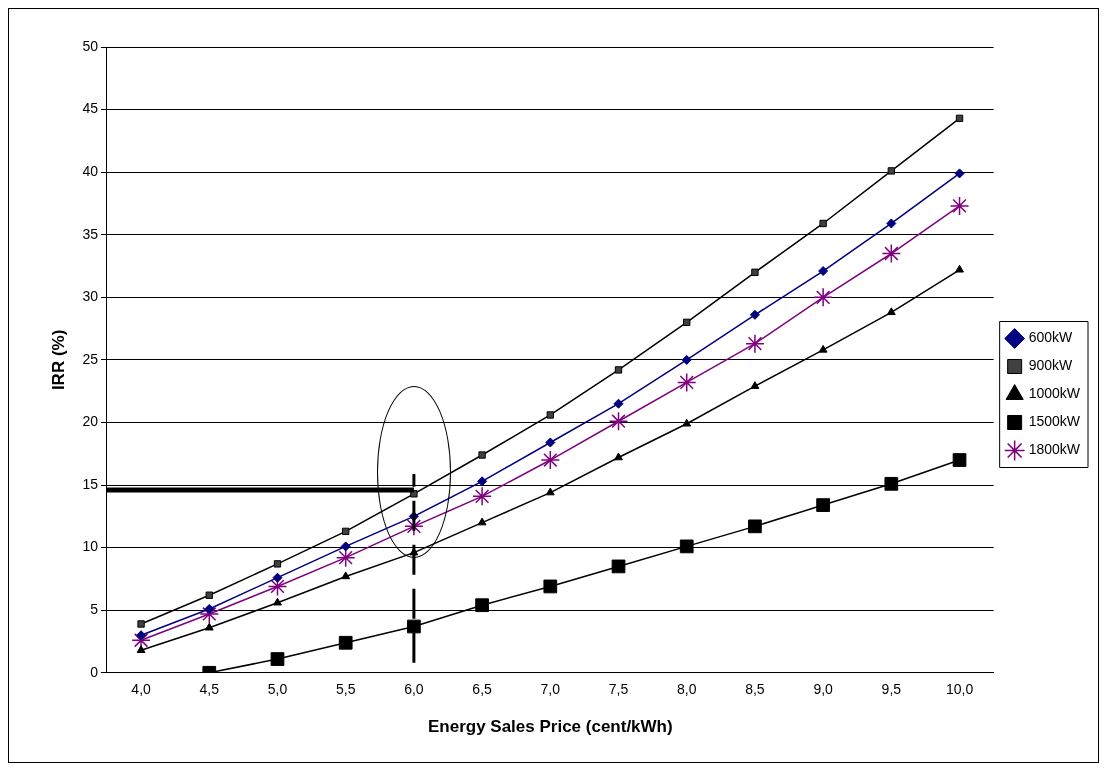 The height and width of the screenshot is (769, 1105). What do you see at coordinates (482, 689) in the screenshot?
I see `x-tick-label: 6,5` at bounding box center [482, 689].